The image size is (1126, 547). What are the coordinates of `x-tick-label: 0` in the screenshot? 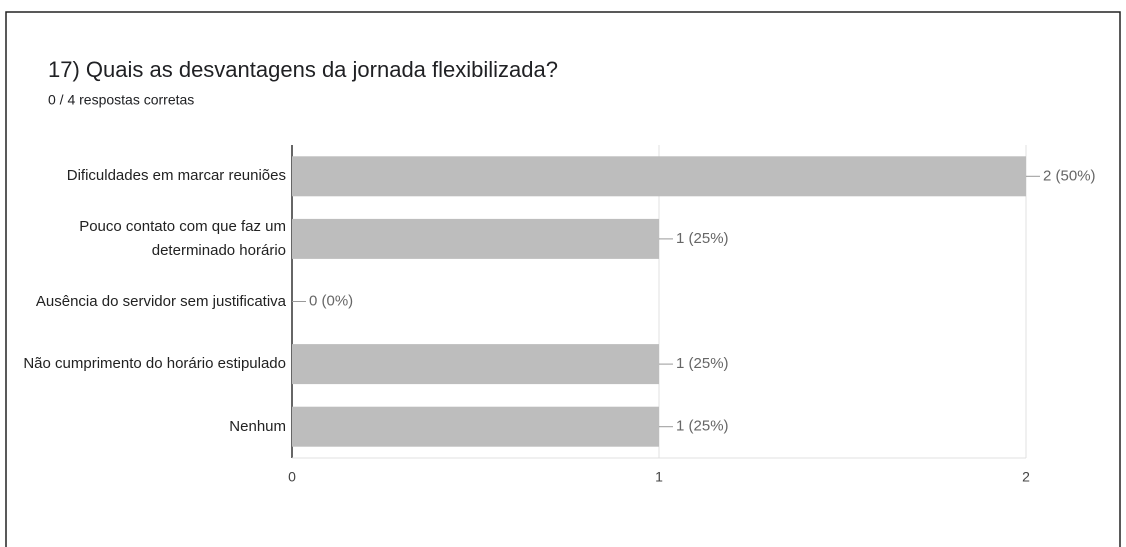 It's located at (292, 477).